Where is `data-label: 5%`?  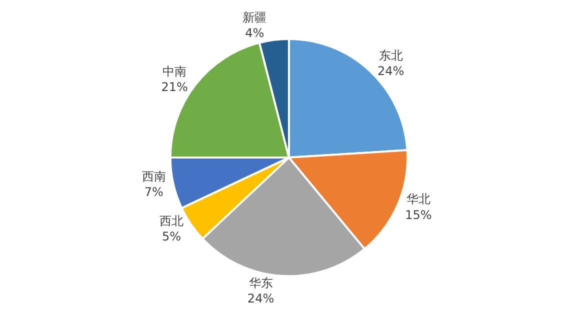 data-label: 5% is located at coordinates (171, 237).